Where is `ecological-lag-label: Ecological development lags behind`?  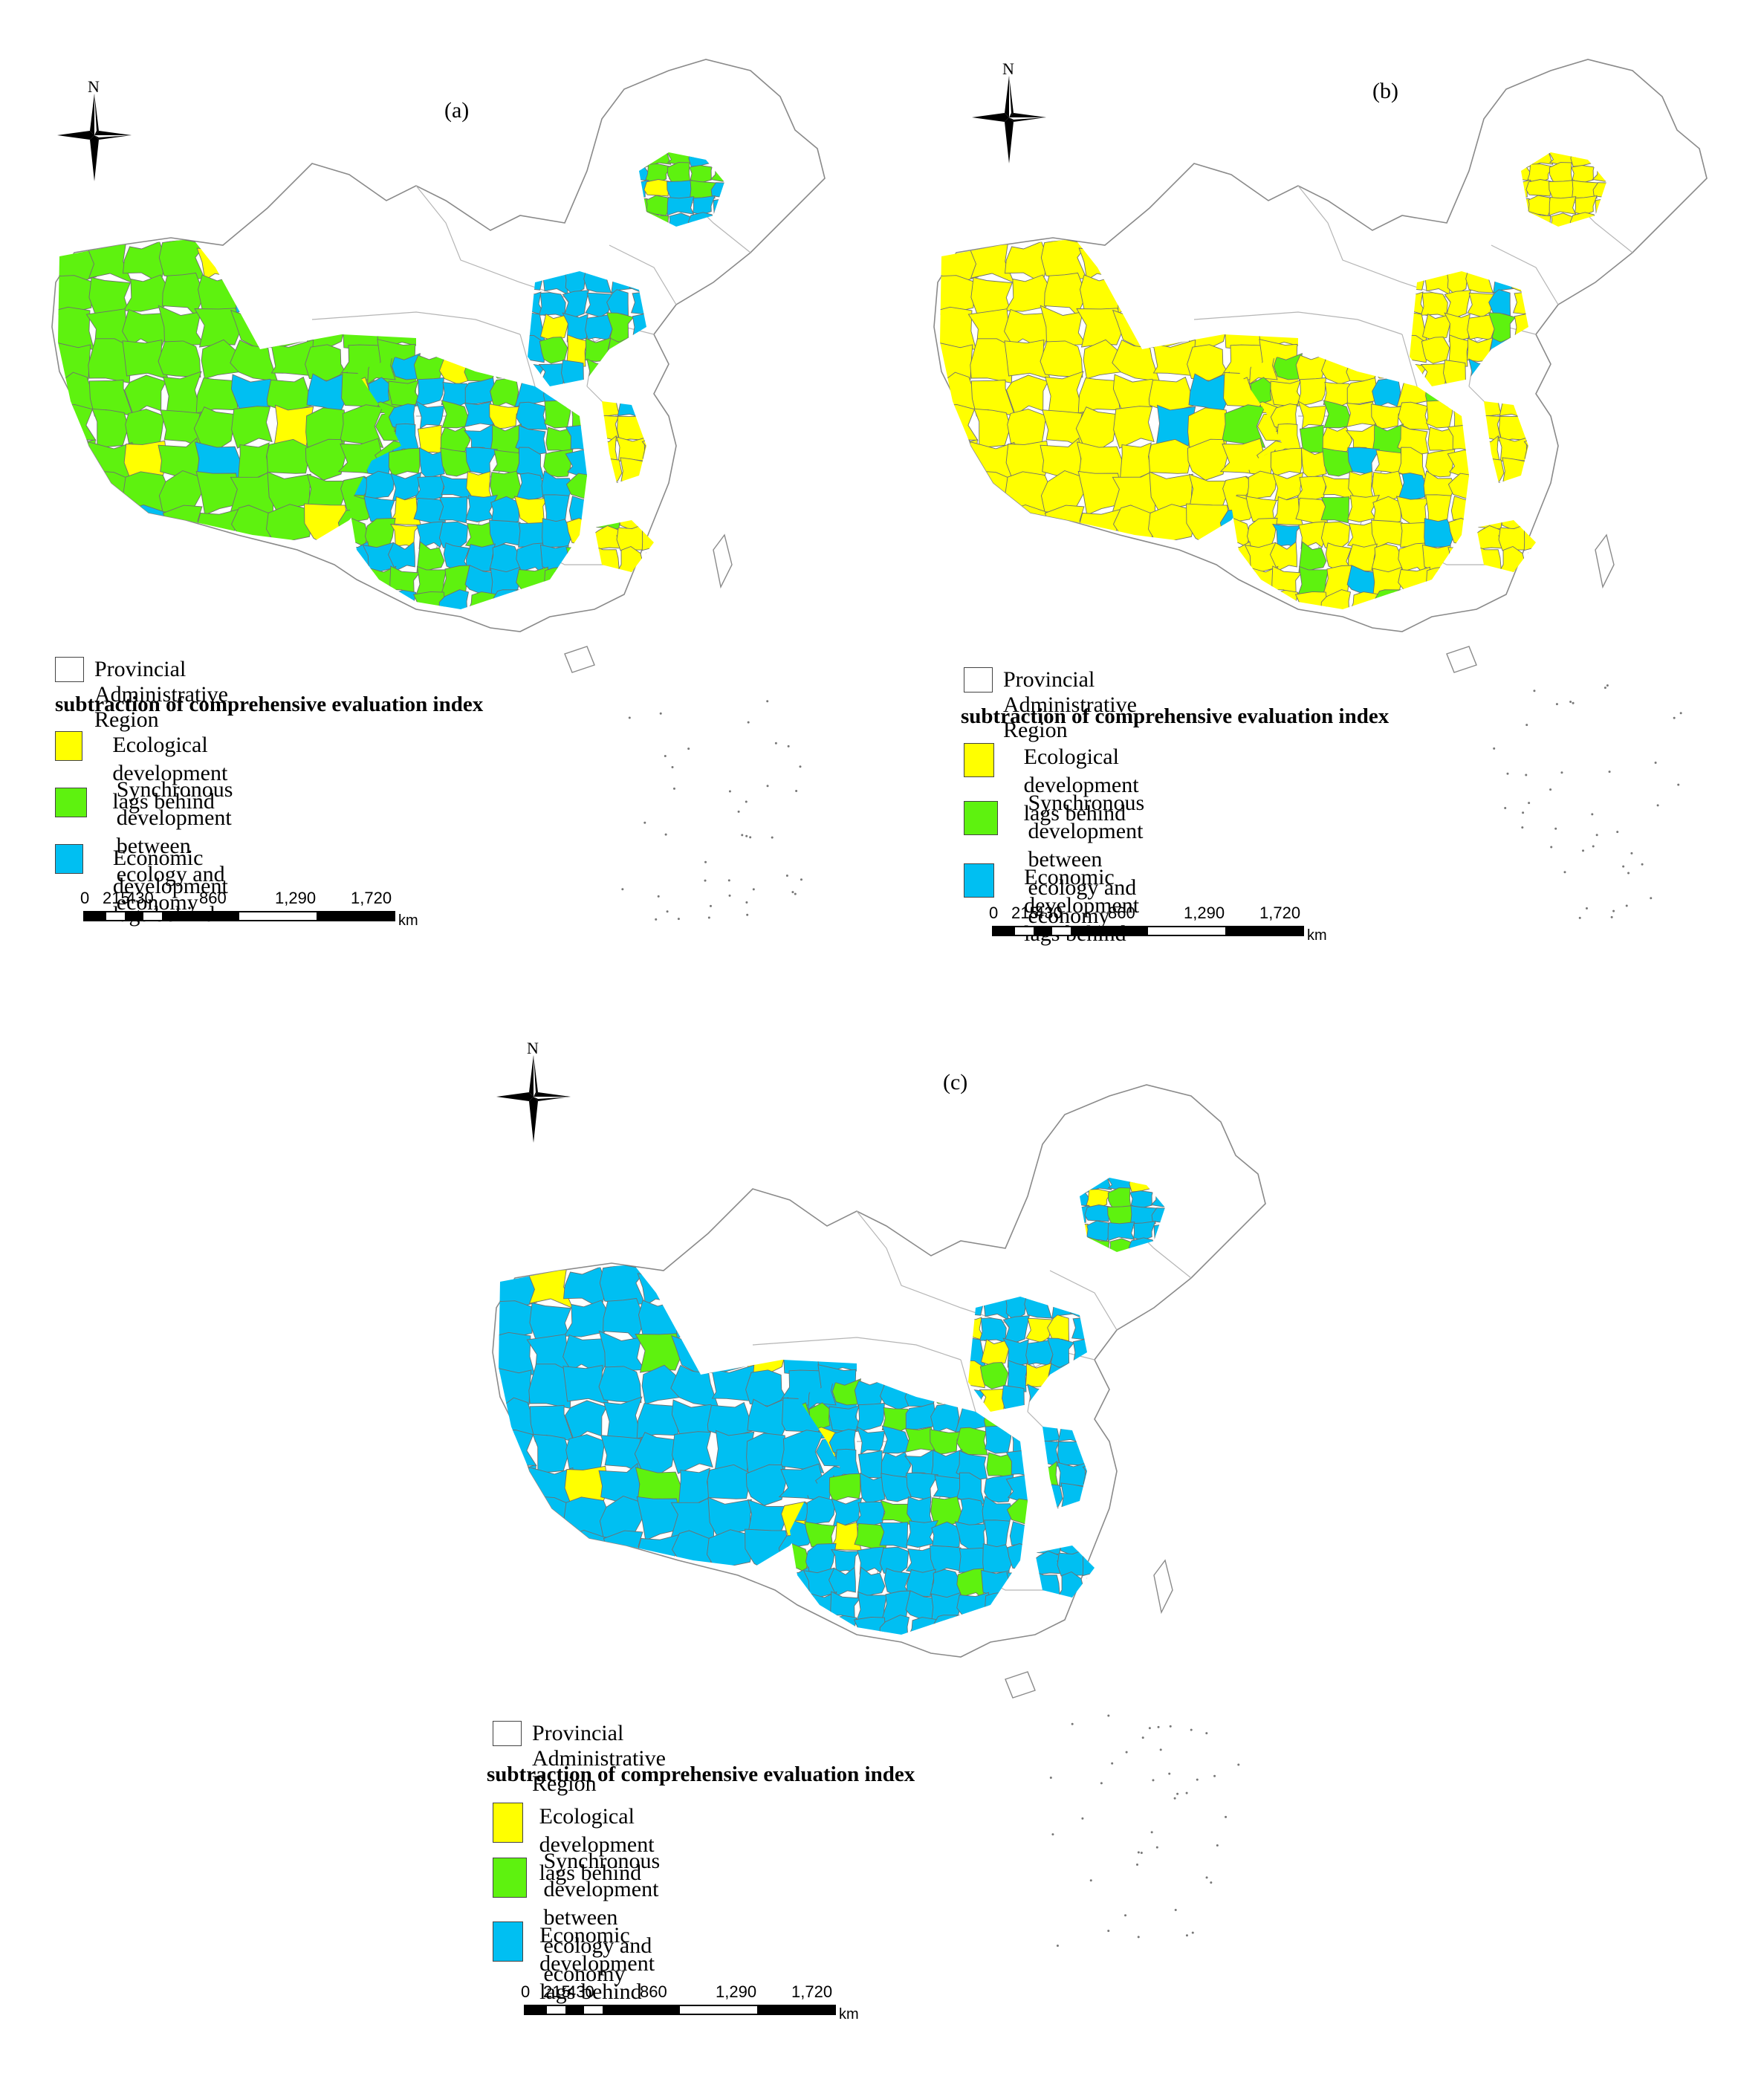
ecological-lag-label: Ecological development lags behind is located at coordinates (170, 773).